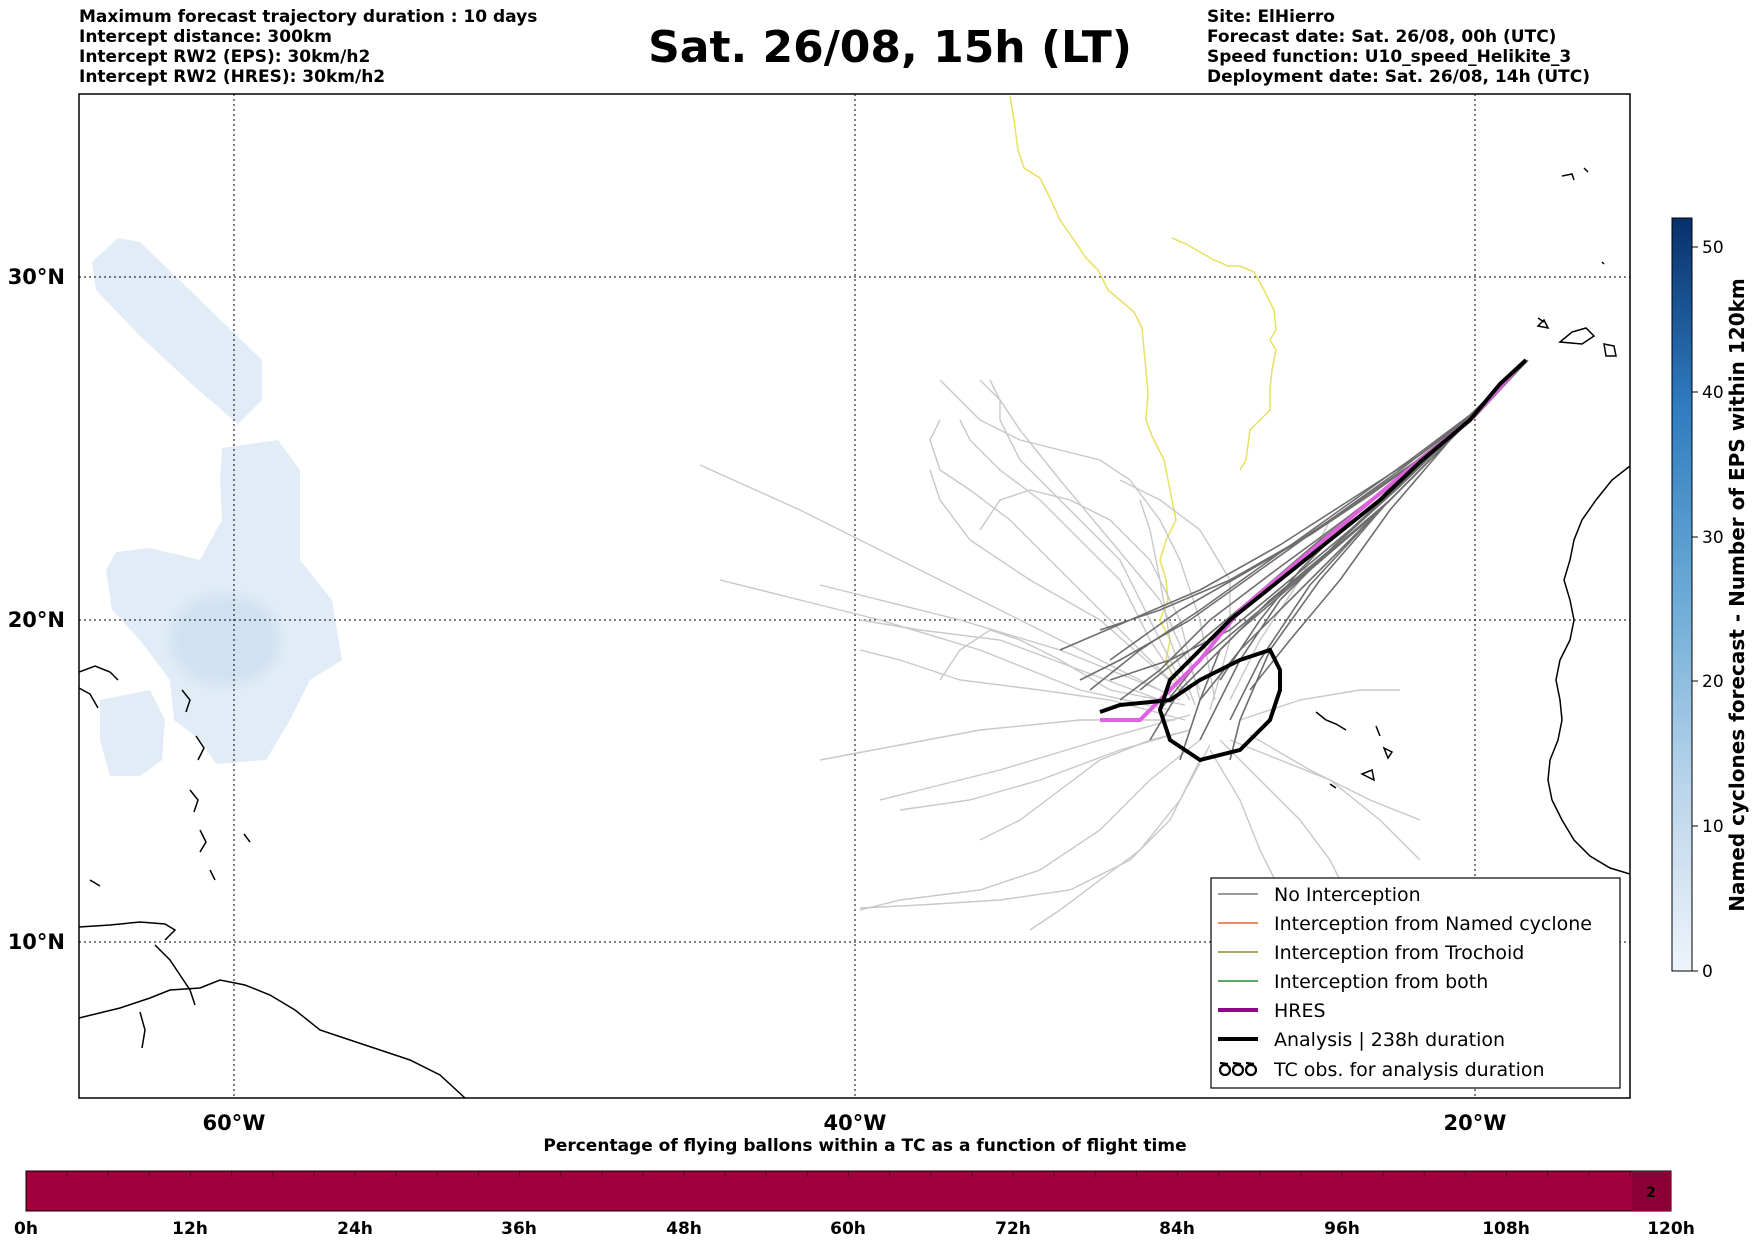 The height and width of the screenshot is (1241, 1752). I want to click on legend-tc-obs: TC obs. for analysis duration, so click(1409, 1070).